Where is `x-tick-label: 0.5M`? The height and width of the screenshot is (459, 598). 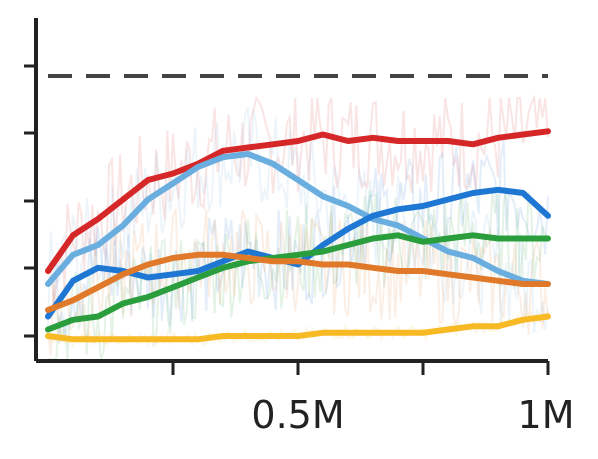
x-tick-label: 0.5M is located at coordinates (297, 415).